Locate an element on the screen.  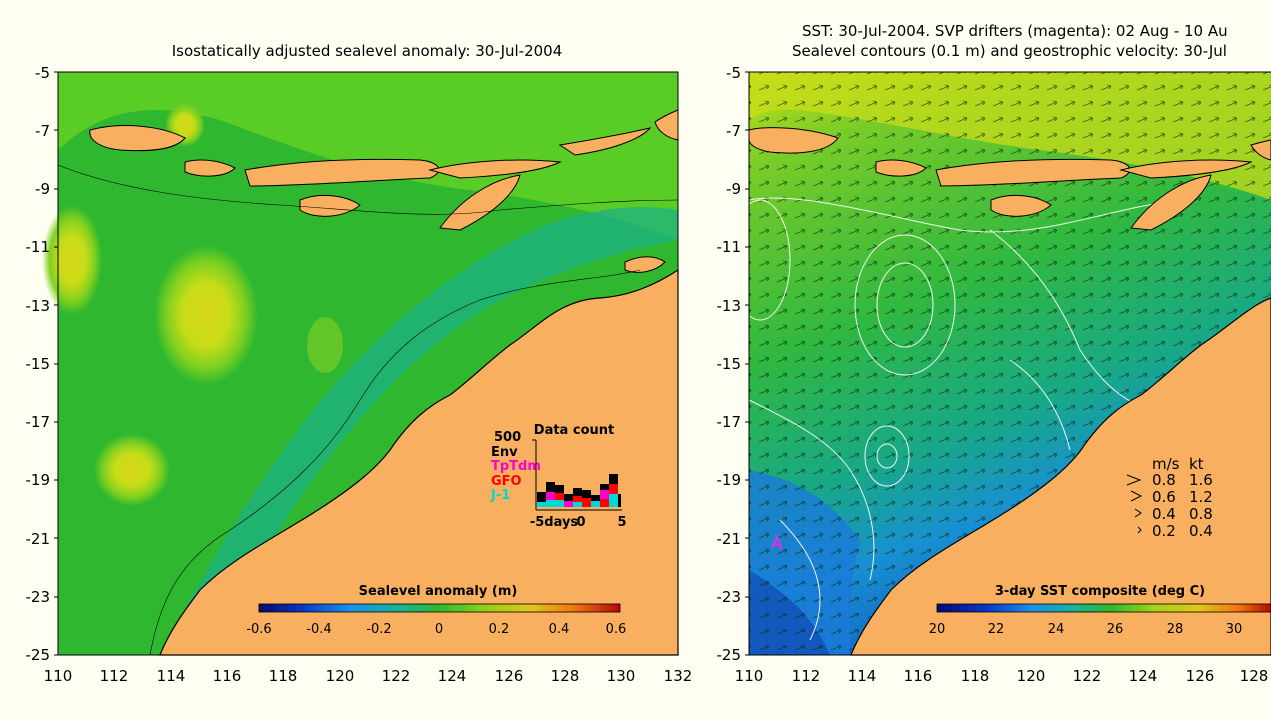
y-tick: -9 is located at coordinates (733, 189).